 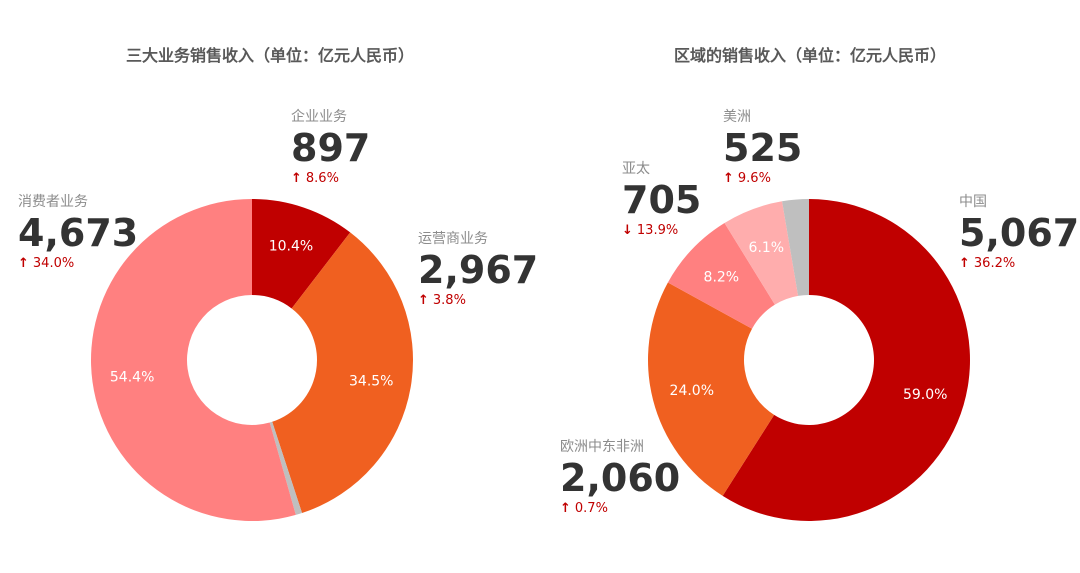 I want to click on slice-percent-label: 10.4%, so click(x=291, y=246).